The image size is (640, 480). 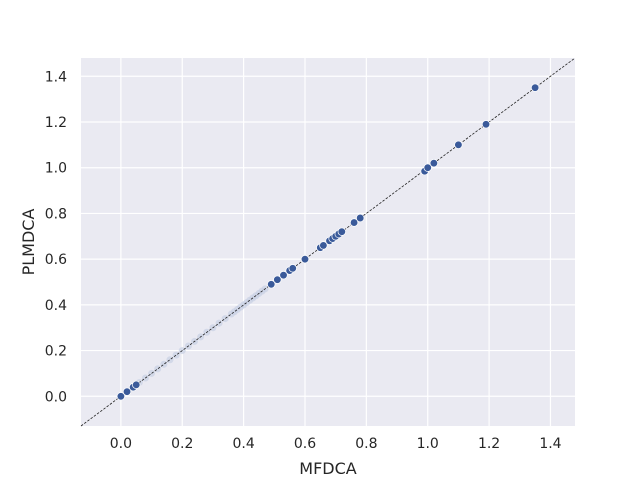 What do you see at coordinates (56, 169) in the screenshot?
I see `y-tick-label: 1.0` at bounding box center [56, 169].